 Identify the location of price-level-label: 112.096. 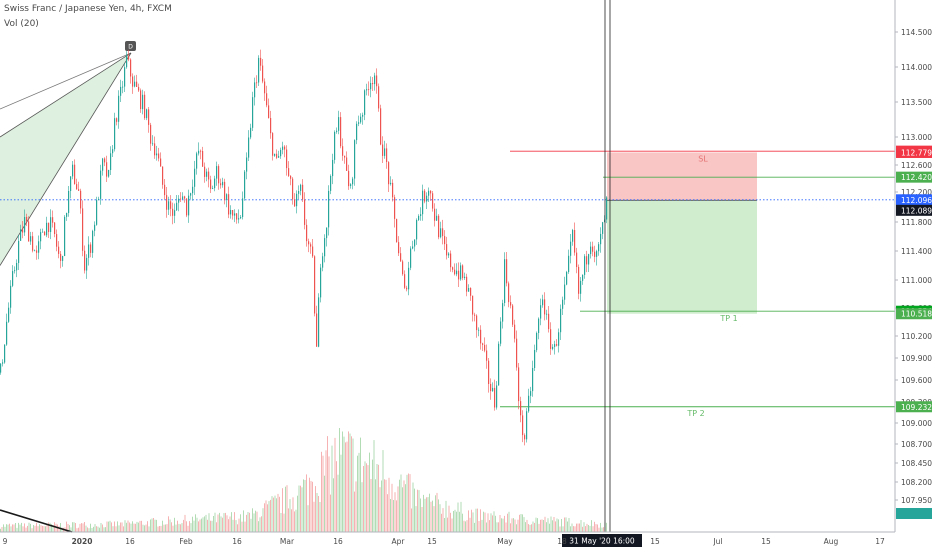
(916, 200).